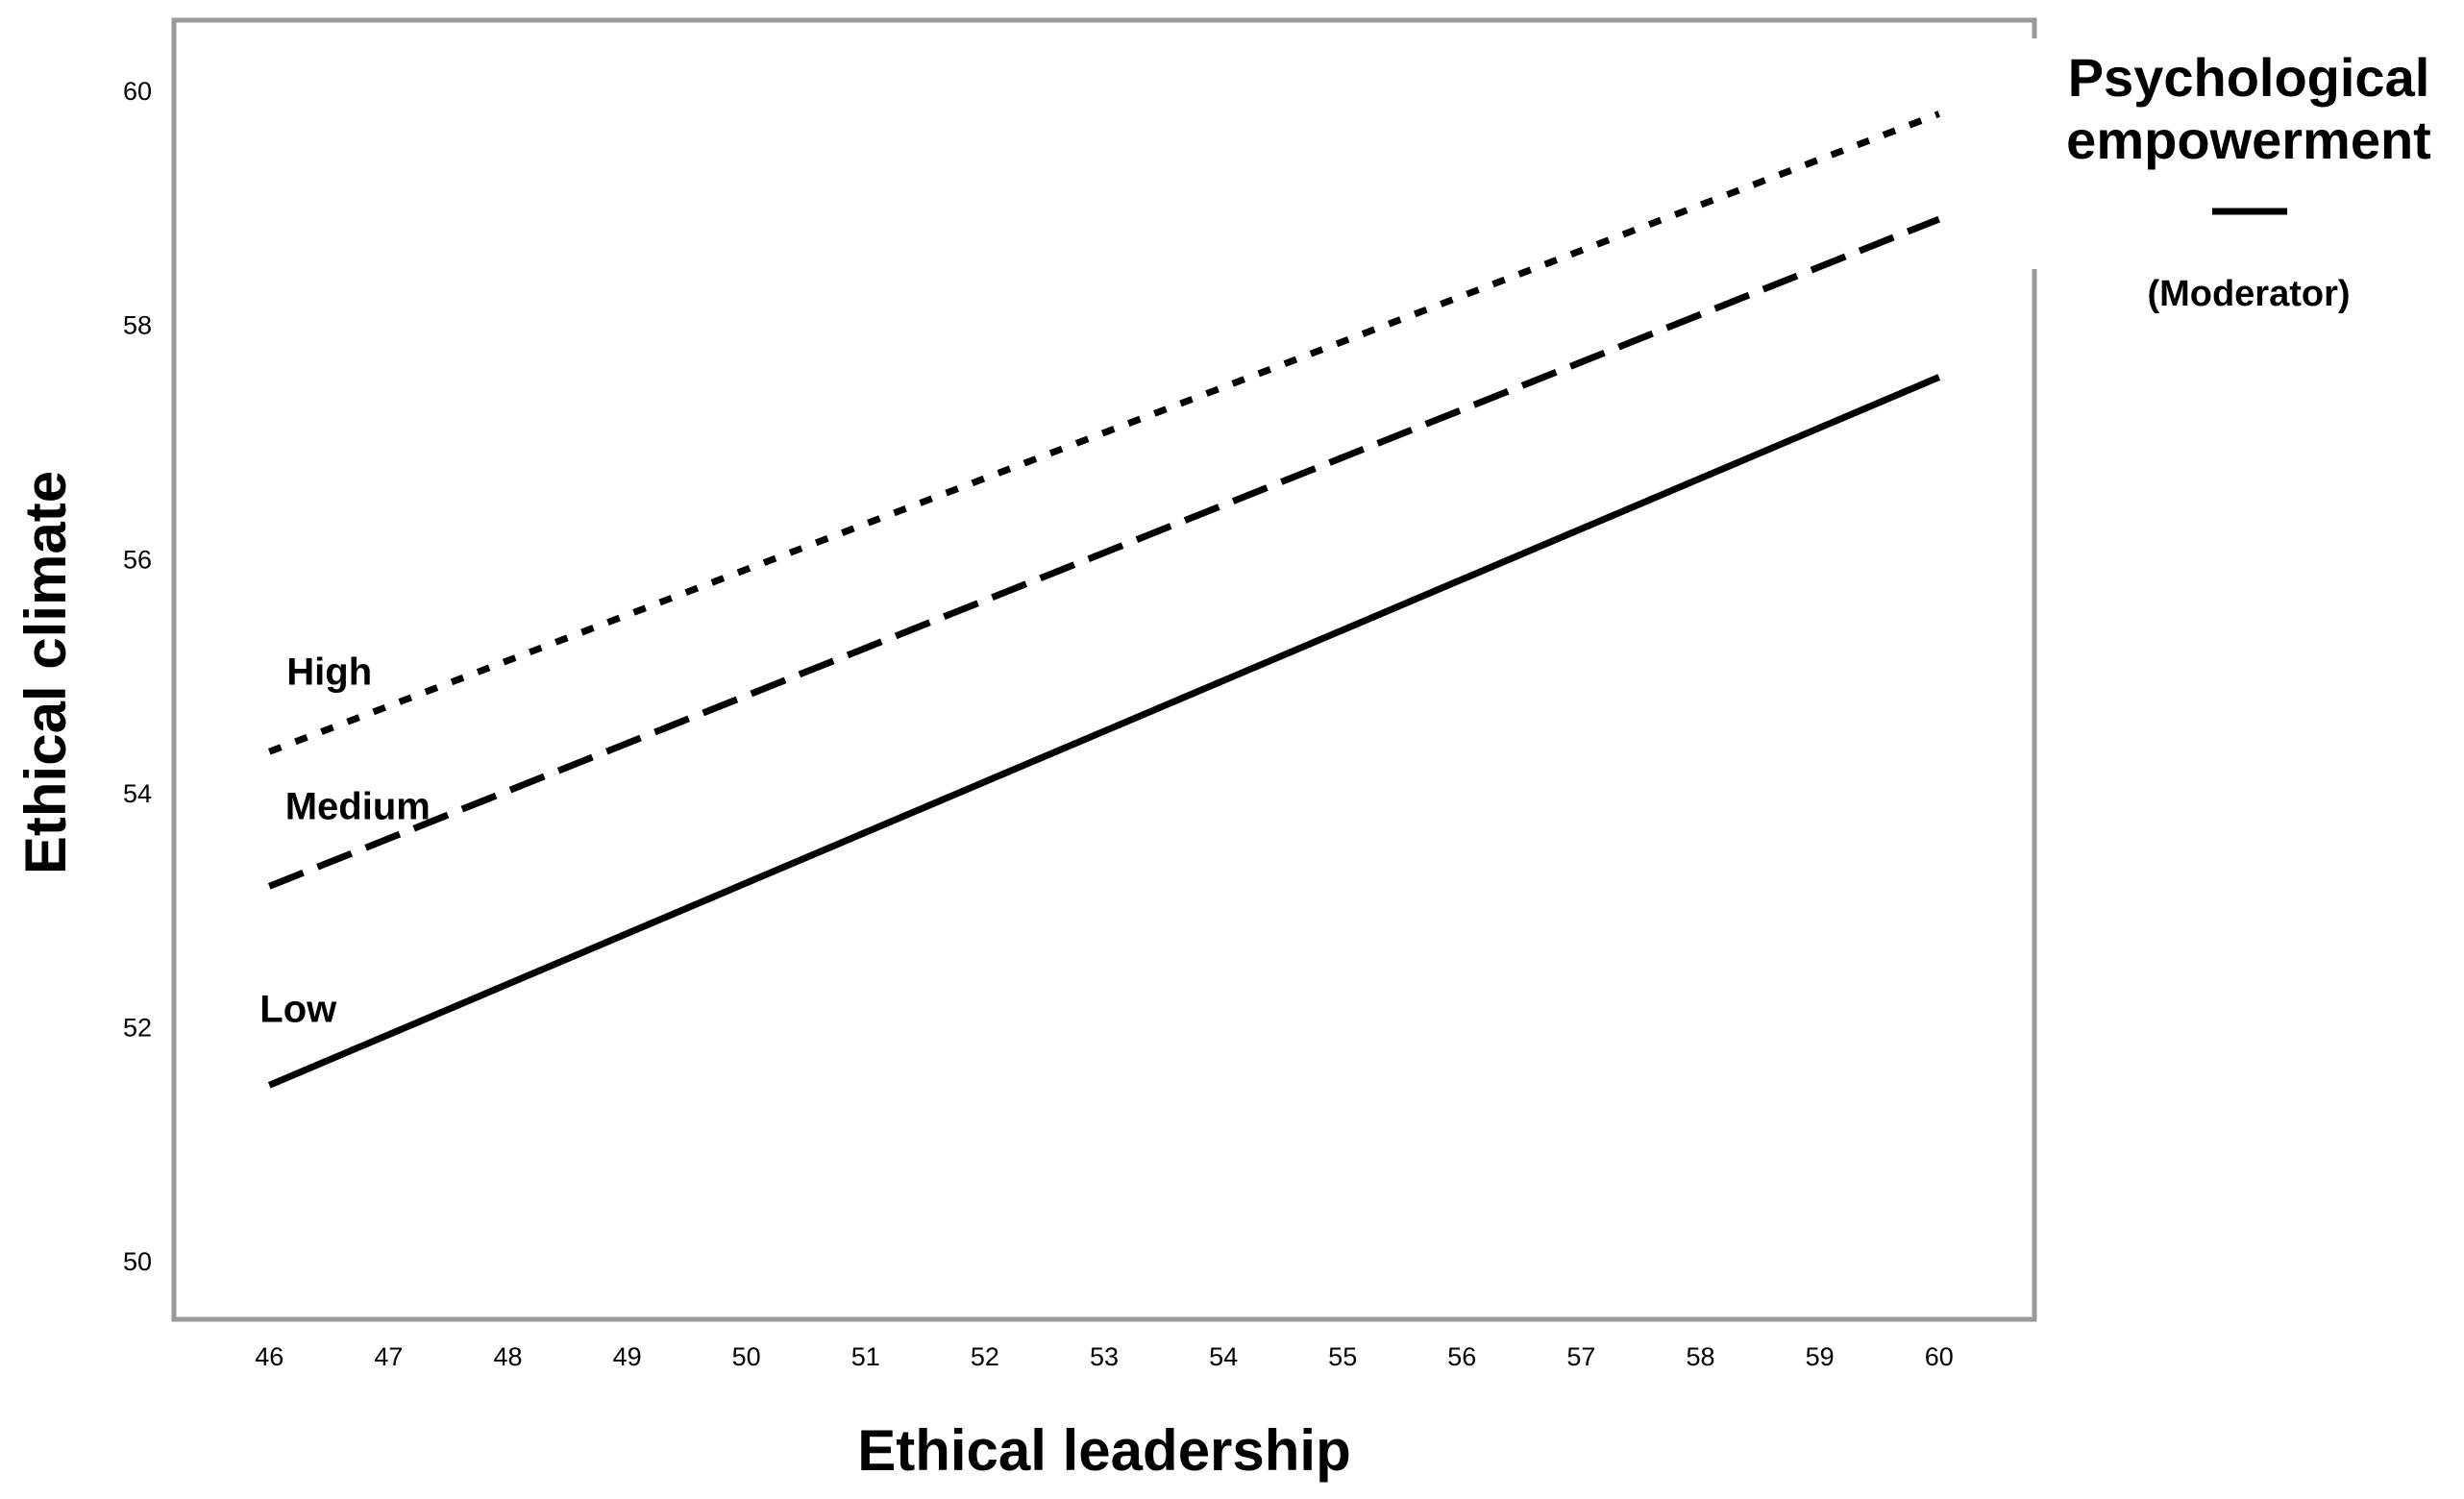 The image size is (2464, 1499). I want to click on x-tick-label: 52, so click(985, 1357).